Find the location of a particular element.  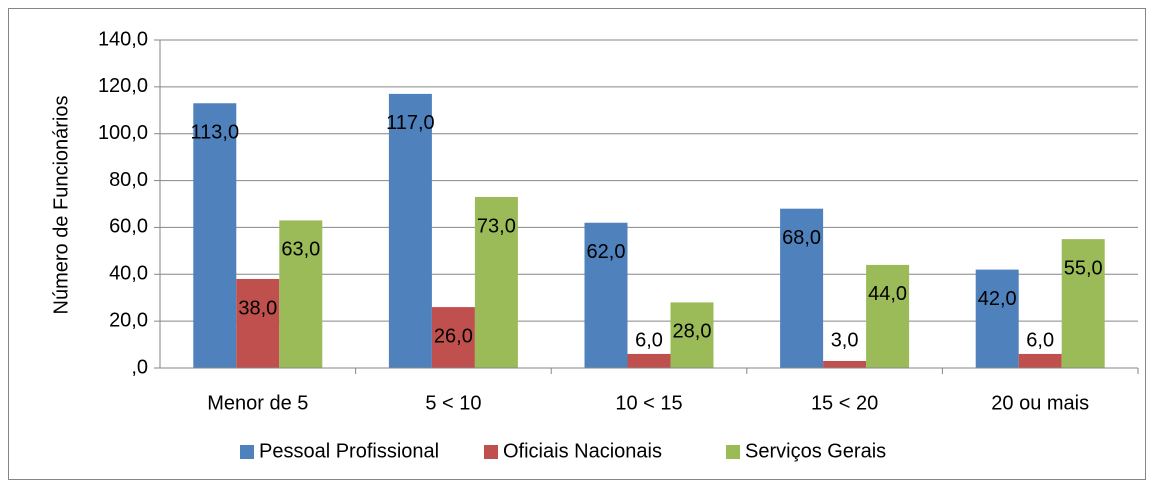

x-tick-label: 20 ou mais is located at coordinates (1040, 403).